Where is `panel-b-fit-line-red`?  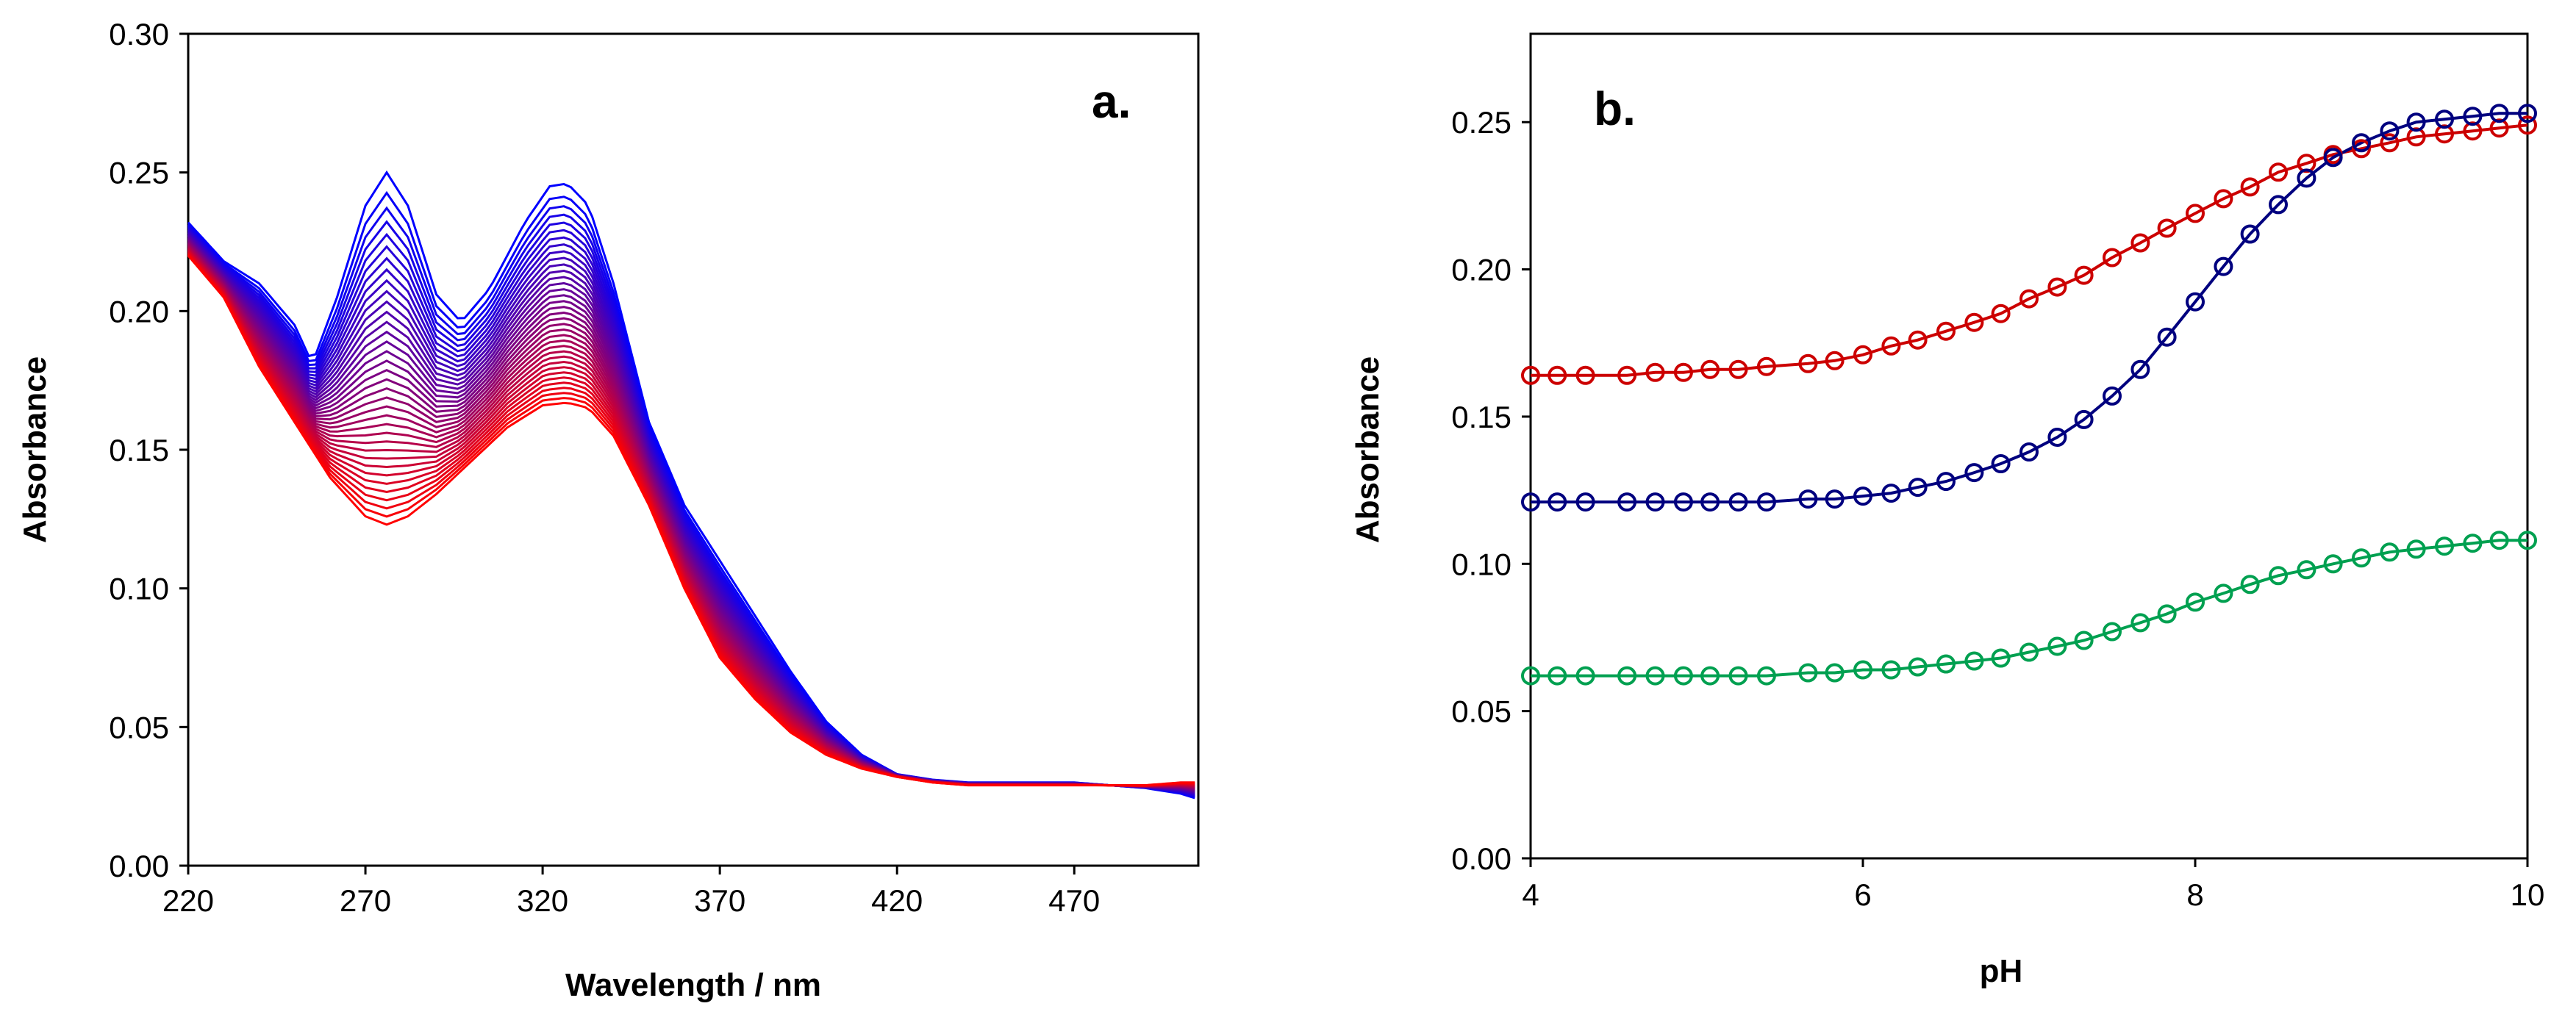 panel-b-fit-line-red is located at coordinates (2029, 250).